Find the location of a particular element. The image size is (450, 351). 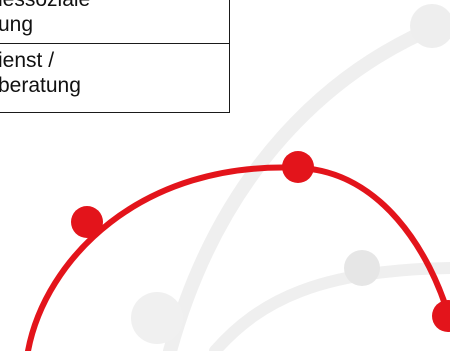

gray-node-bottom is located at coordinates (157, 318).